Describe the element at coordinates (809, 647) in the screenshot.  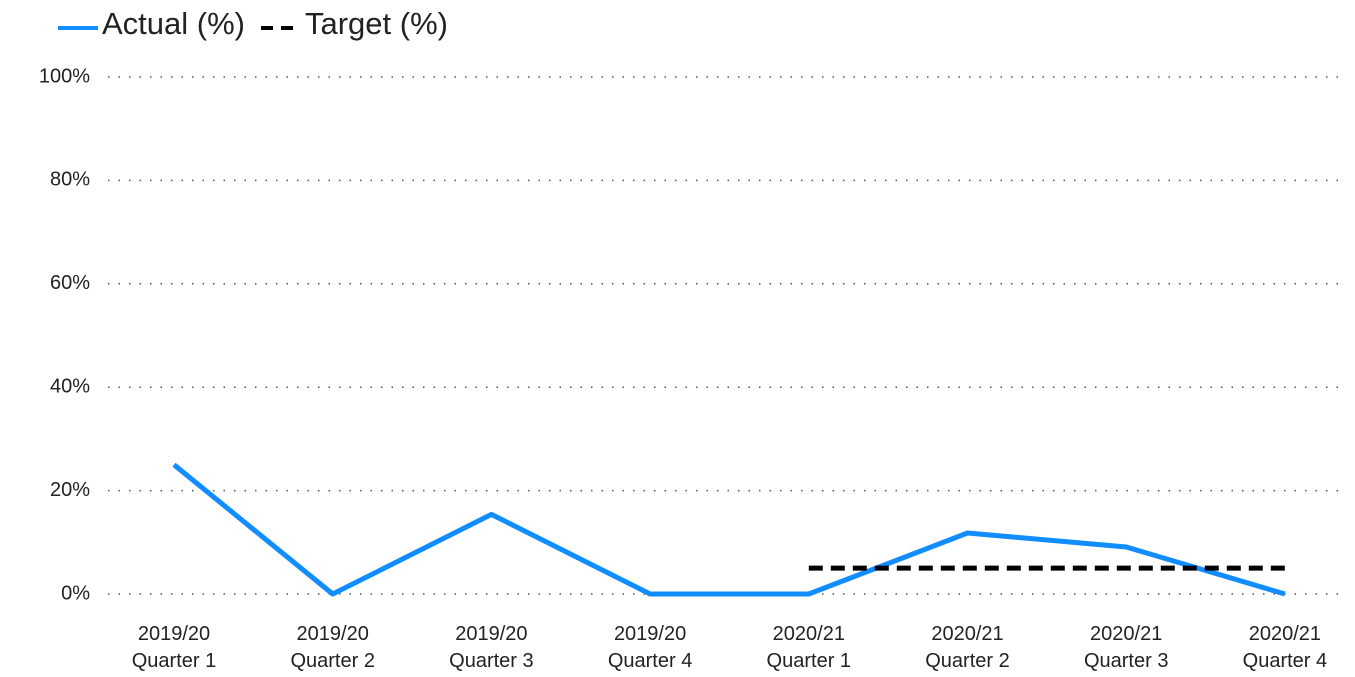
I see `x-tick-label: 2020/21 Quarter 1` at that location.